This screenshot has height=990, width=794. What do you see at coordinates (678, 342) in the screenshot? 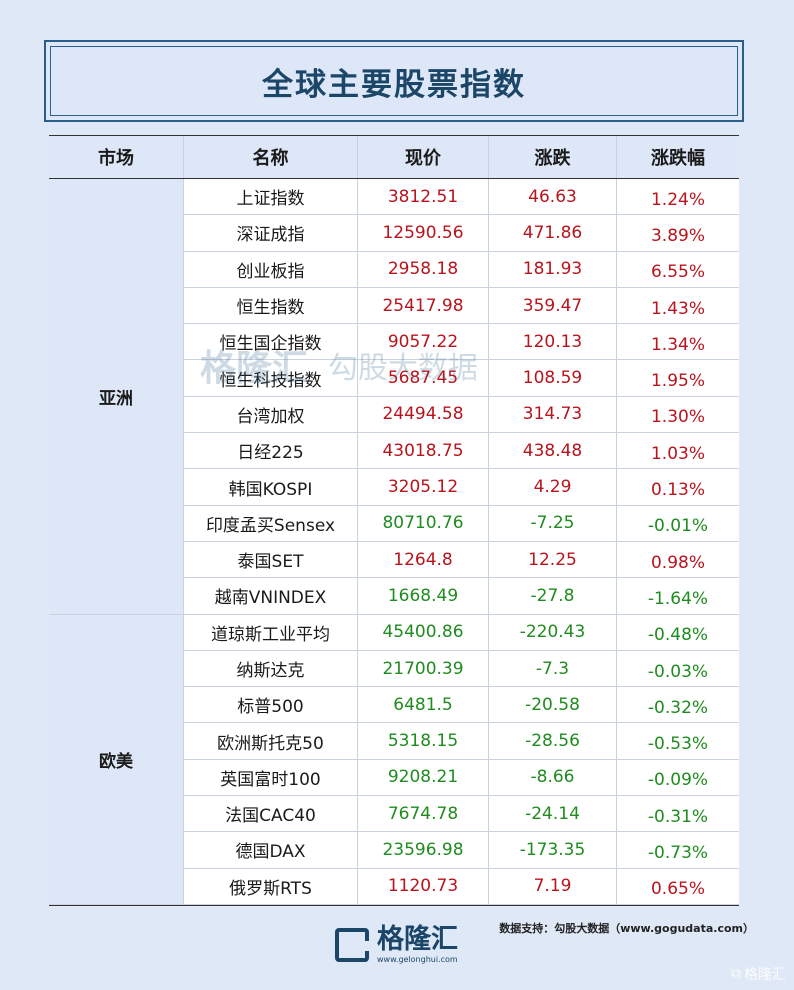
I see `index-pct: 1.34%` at bounding box center [678, 342].